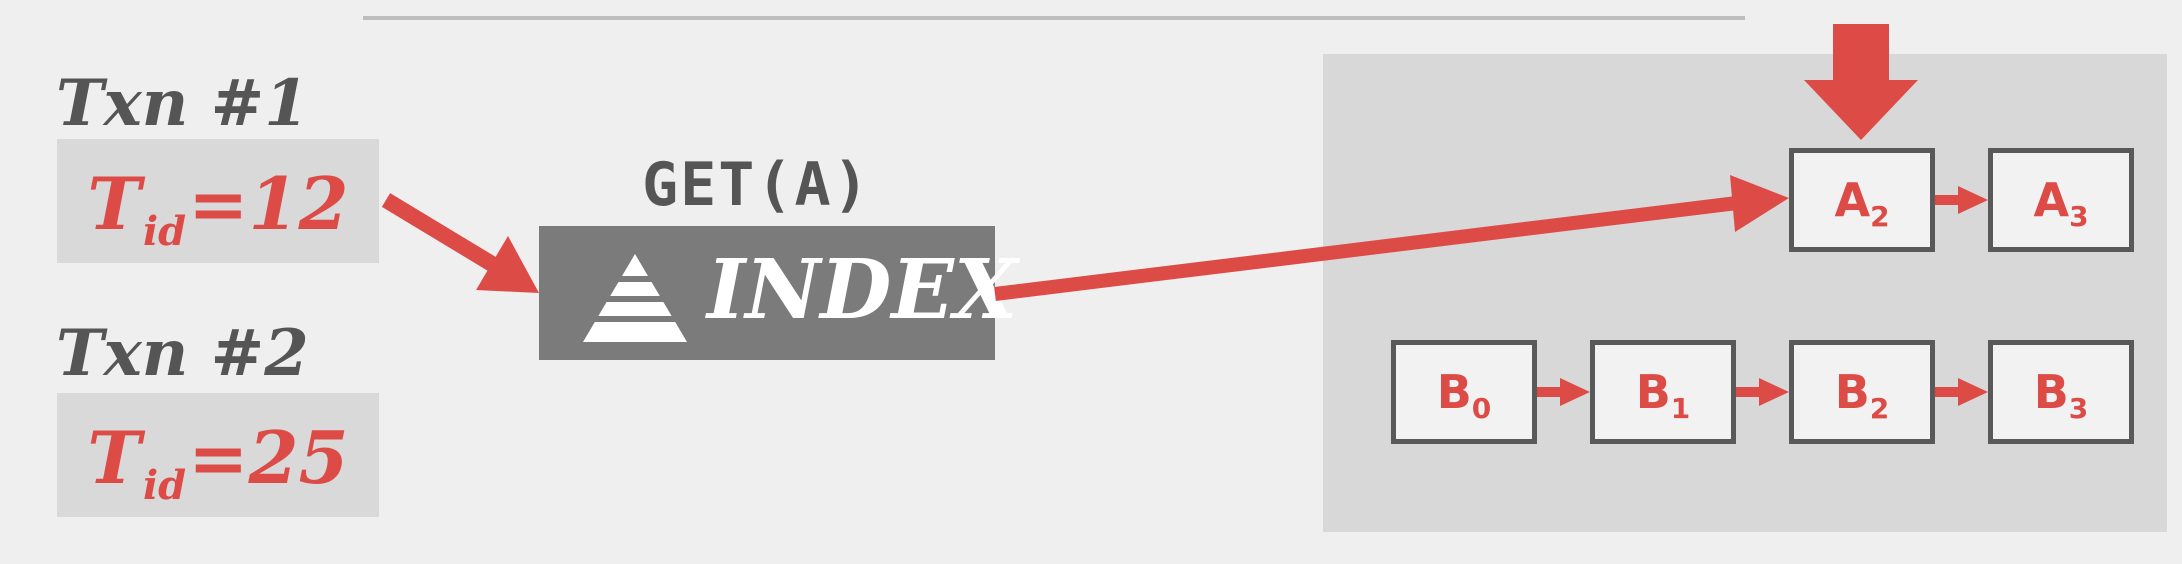 This screenshot has height=564, width=2182. I want to click on index-to-a2-arrow, so click(1391, 238).